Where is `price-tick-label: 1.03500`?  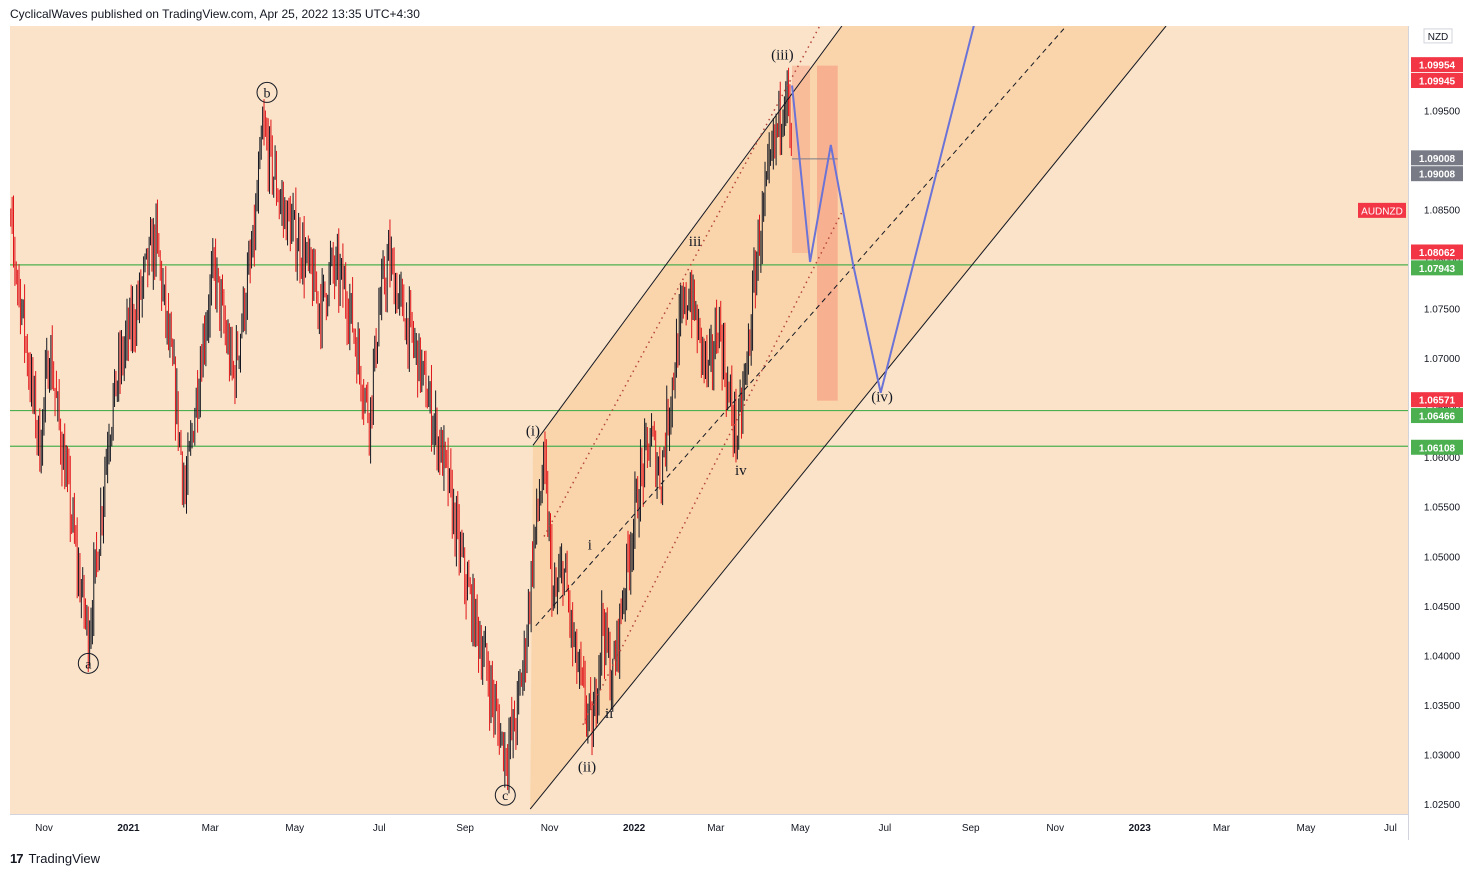 price-tick-label: 1.03500 is located at coordinates (1442, 706).